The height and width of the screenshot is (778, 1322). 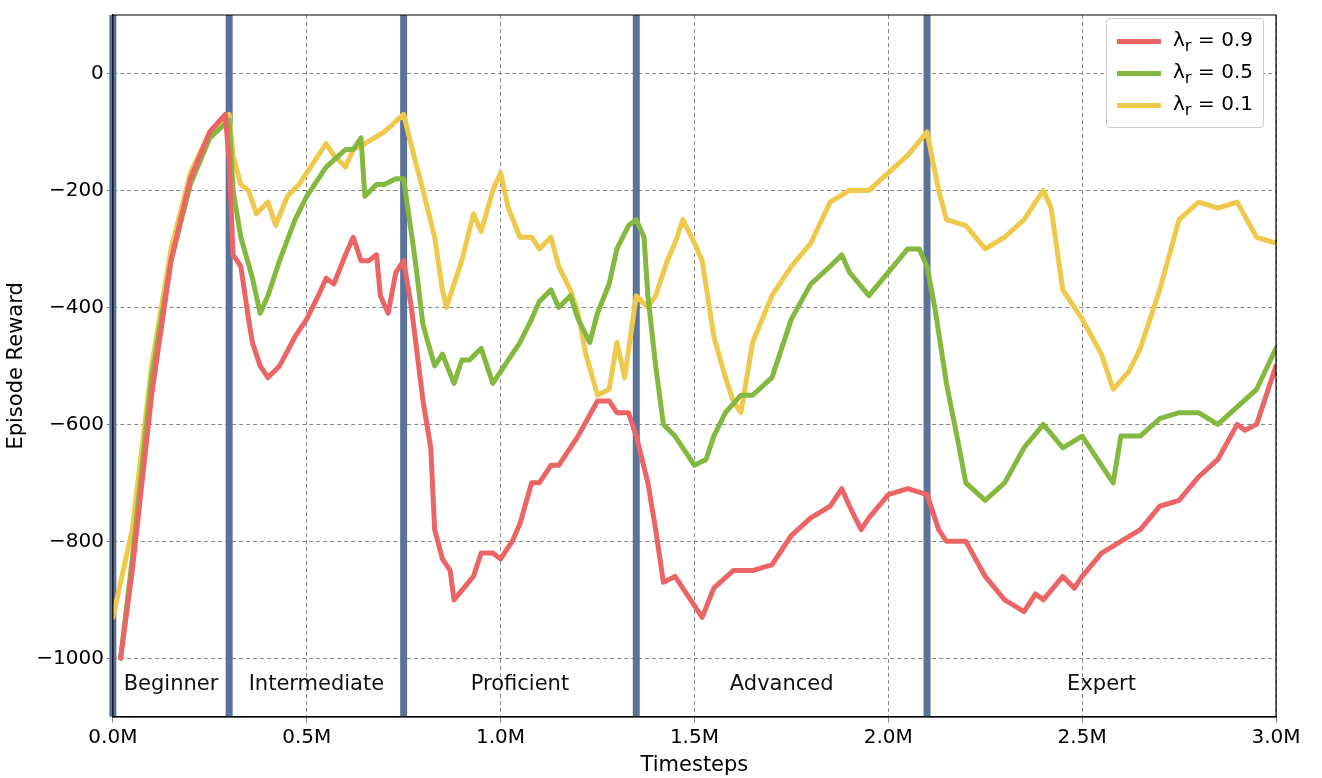 I want to click on annotation: Expert, so click(x=1101, y=683).